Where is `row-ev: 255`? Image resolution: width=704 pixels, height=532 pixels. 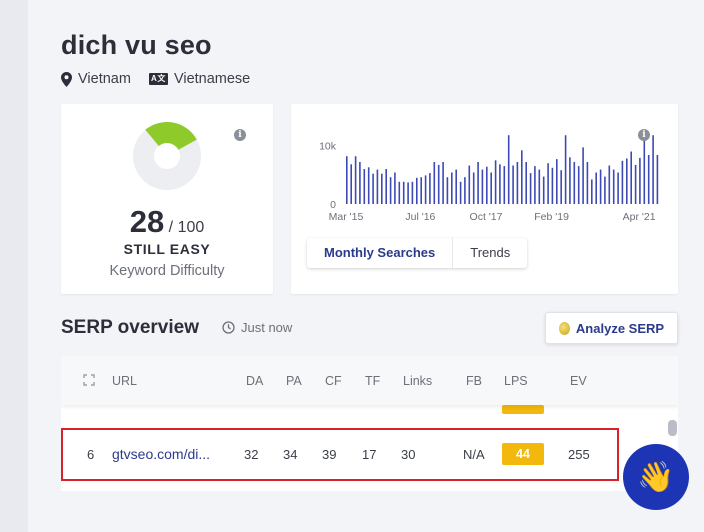 row-ev: 255 is located at coordinates (579, 454).